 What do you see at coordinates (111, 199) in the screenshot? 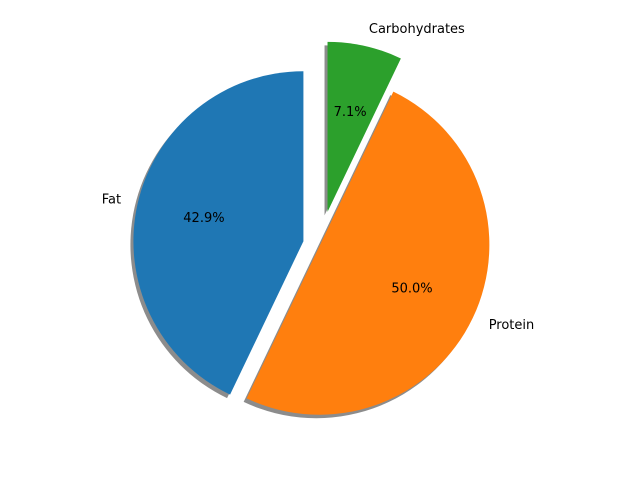
I see `pie-label-fat: Fat` at bounding box center [111, 199].